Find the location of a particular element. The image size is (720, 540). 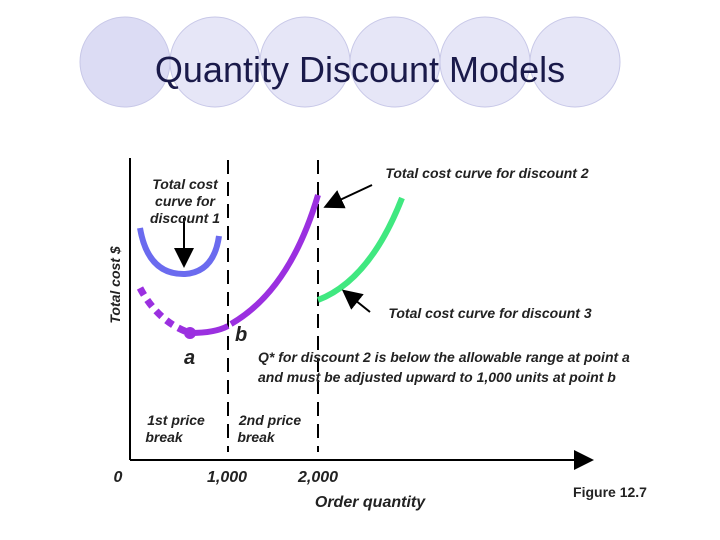

label-discount-3: Total cost curve for discount 3 is located at coordinates (490, 313).